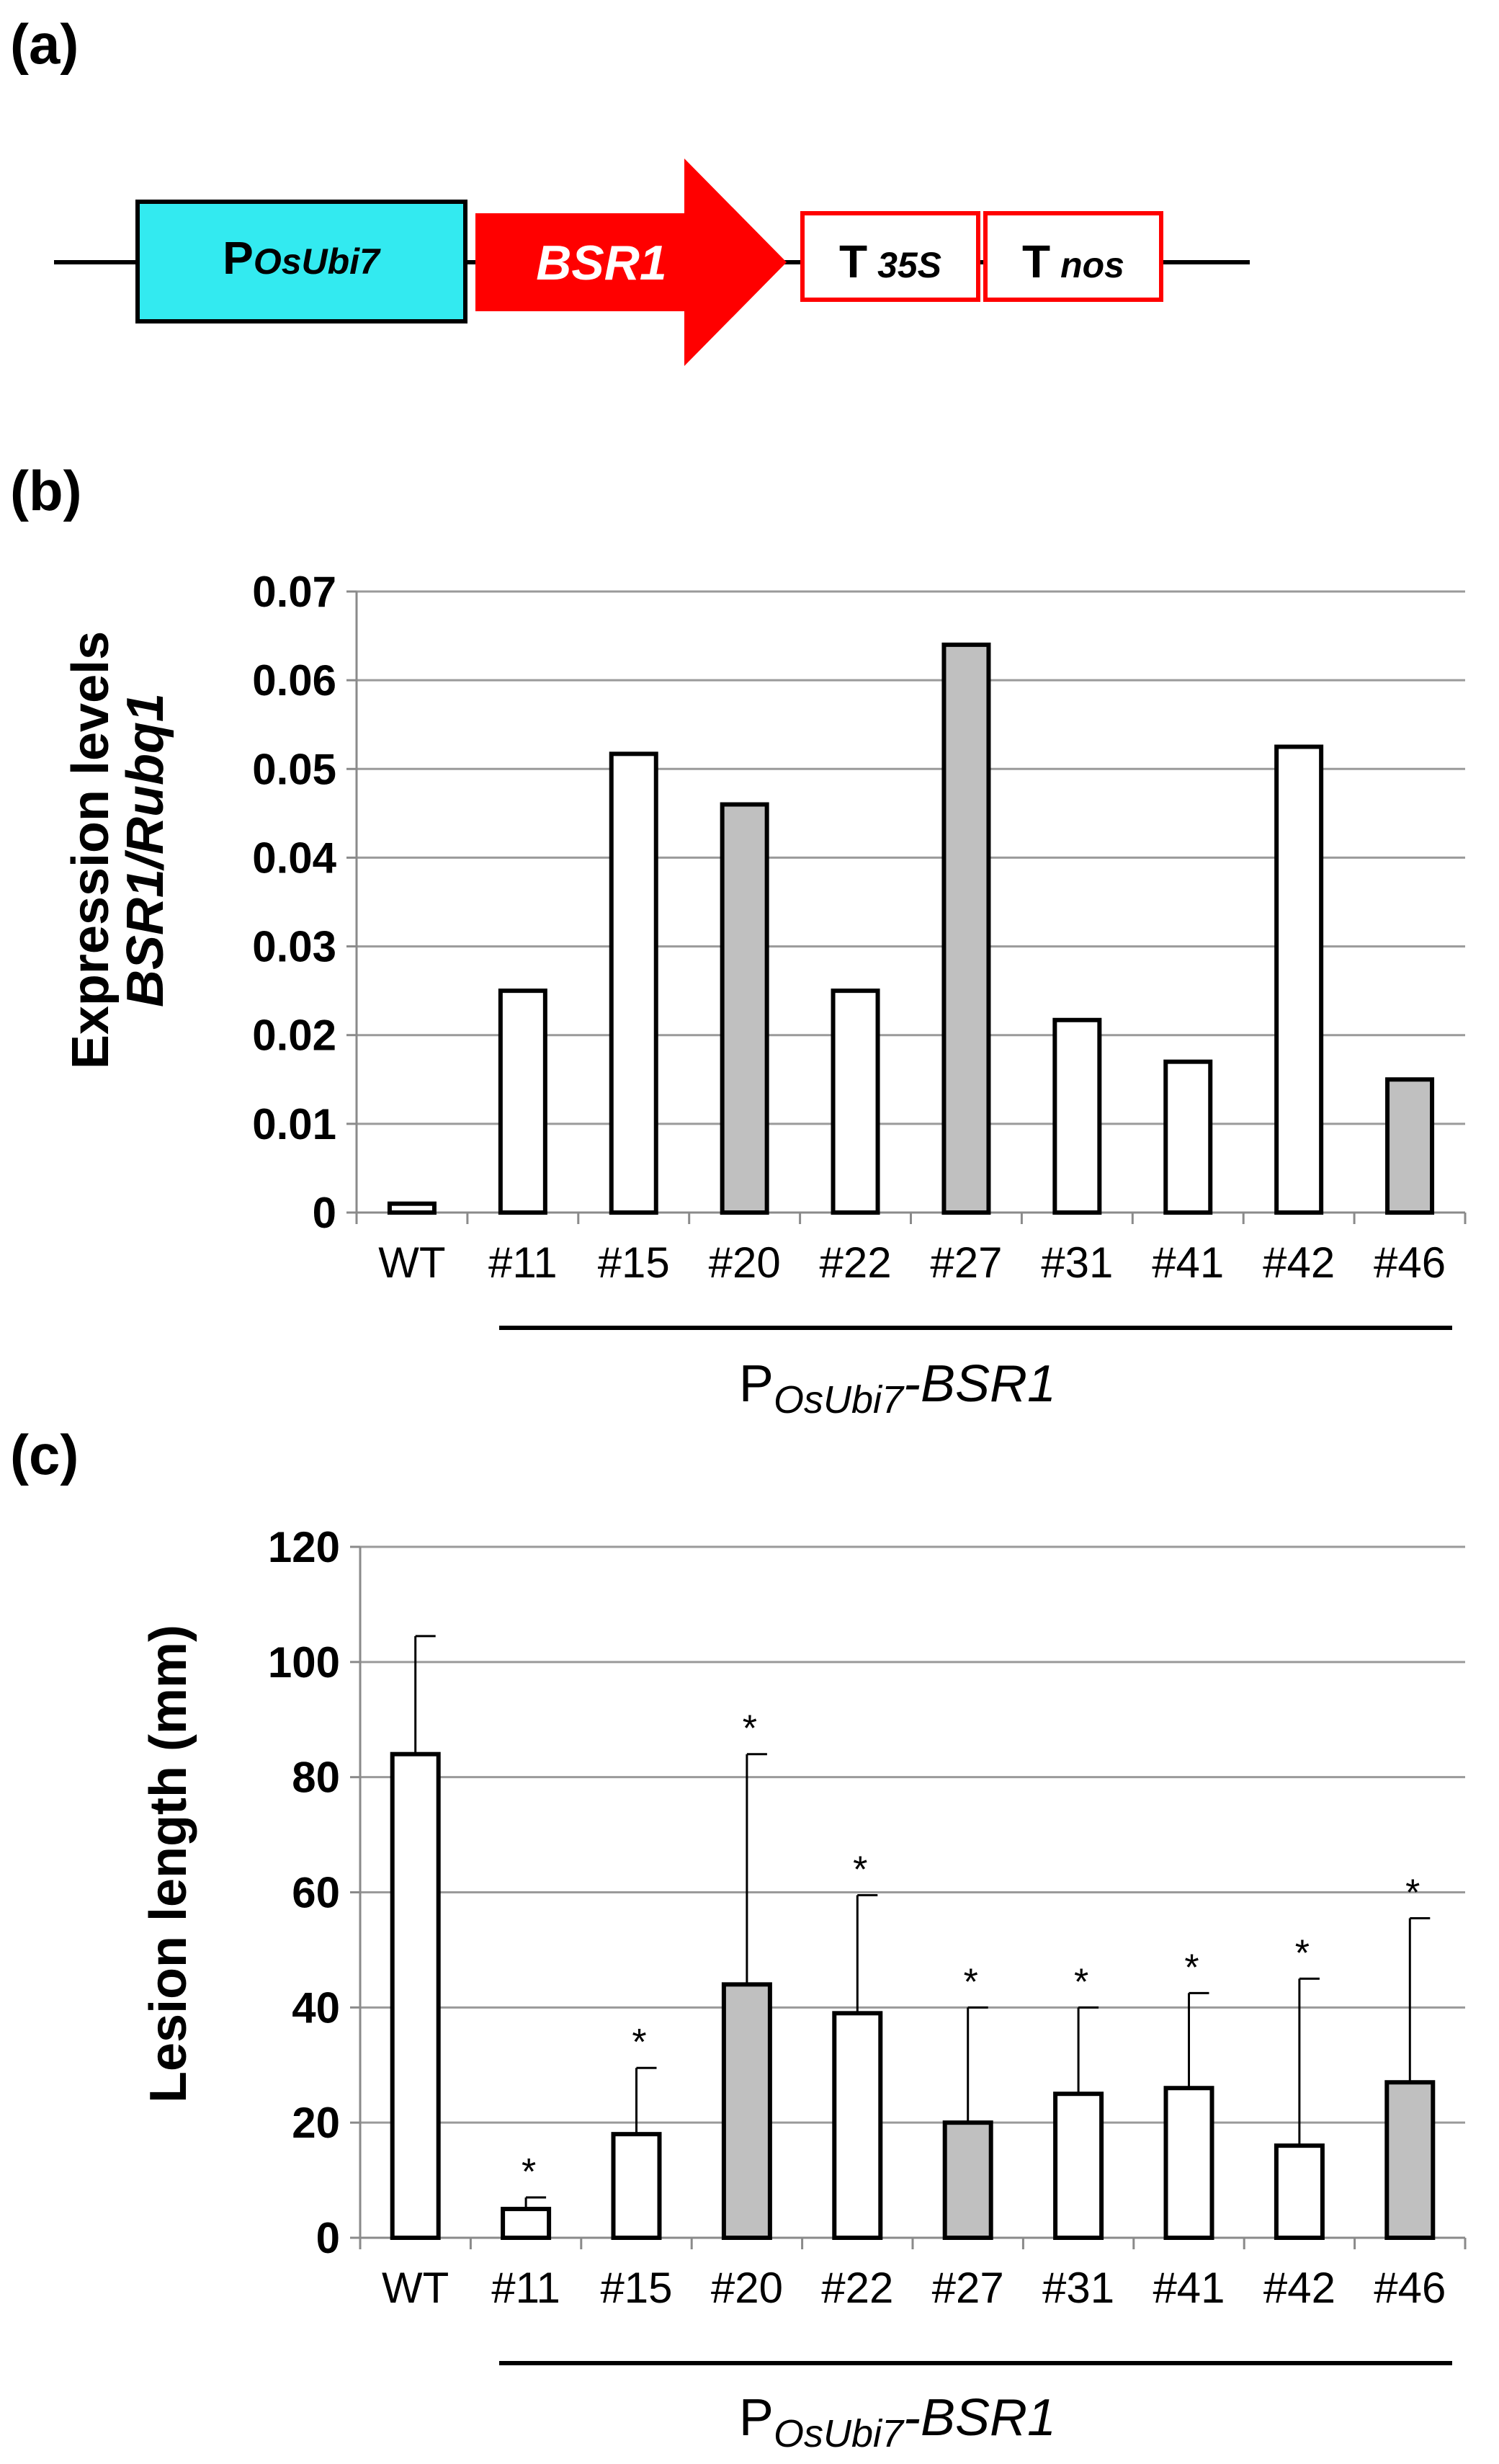 Image resolution: width=1499 pixels, height=2464 pixels. What do you see at coordinates (745, 1262) in the screenshot?
I see `chart-b-category-label: #20` at bounding box center [745, 1262].